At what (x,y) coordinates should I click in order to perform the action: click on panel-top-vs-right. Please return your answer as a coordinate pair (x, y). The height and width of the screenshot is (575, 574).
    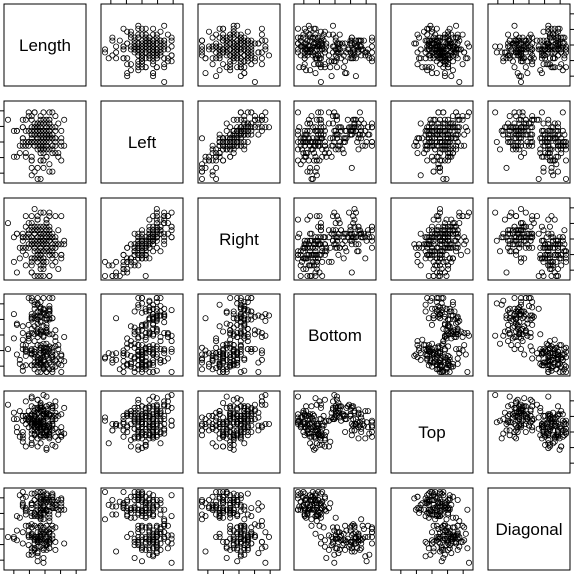
    Looking at the image, I should click on (239, 432).